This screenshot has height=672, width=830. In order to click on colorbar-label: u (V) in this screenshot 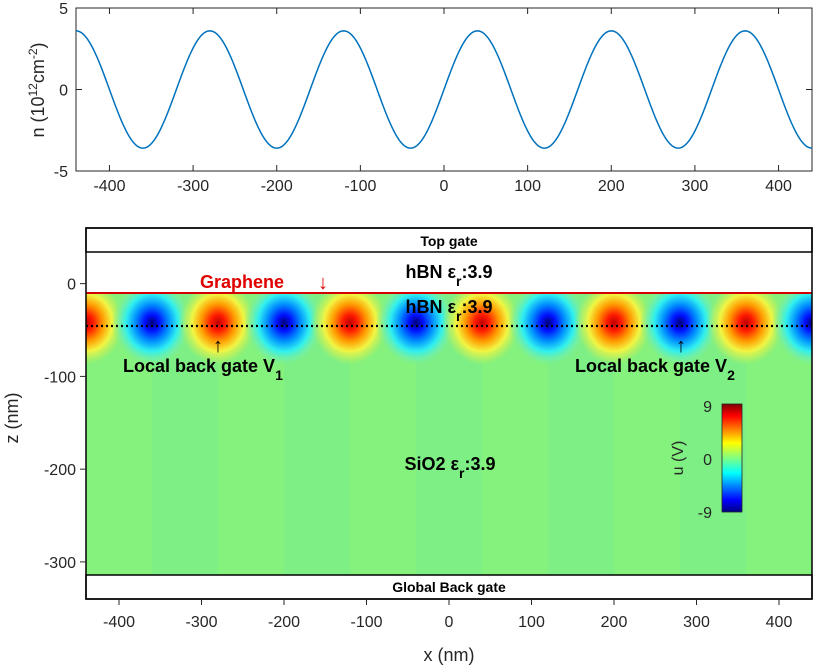, I will do `click(678, 458)`.